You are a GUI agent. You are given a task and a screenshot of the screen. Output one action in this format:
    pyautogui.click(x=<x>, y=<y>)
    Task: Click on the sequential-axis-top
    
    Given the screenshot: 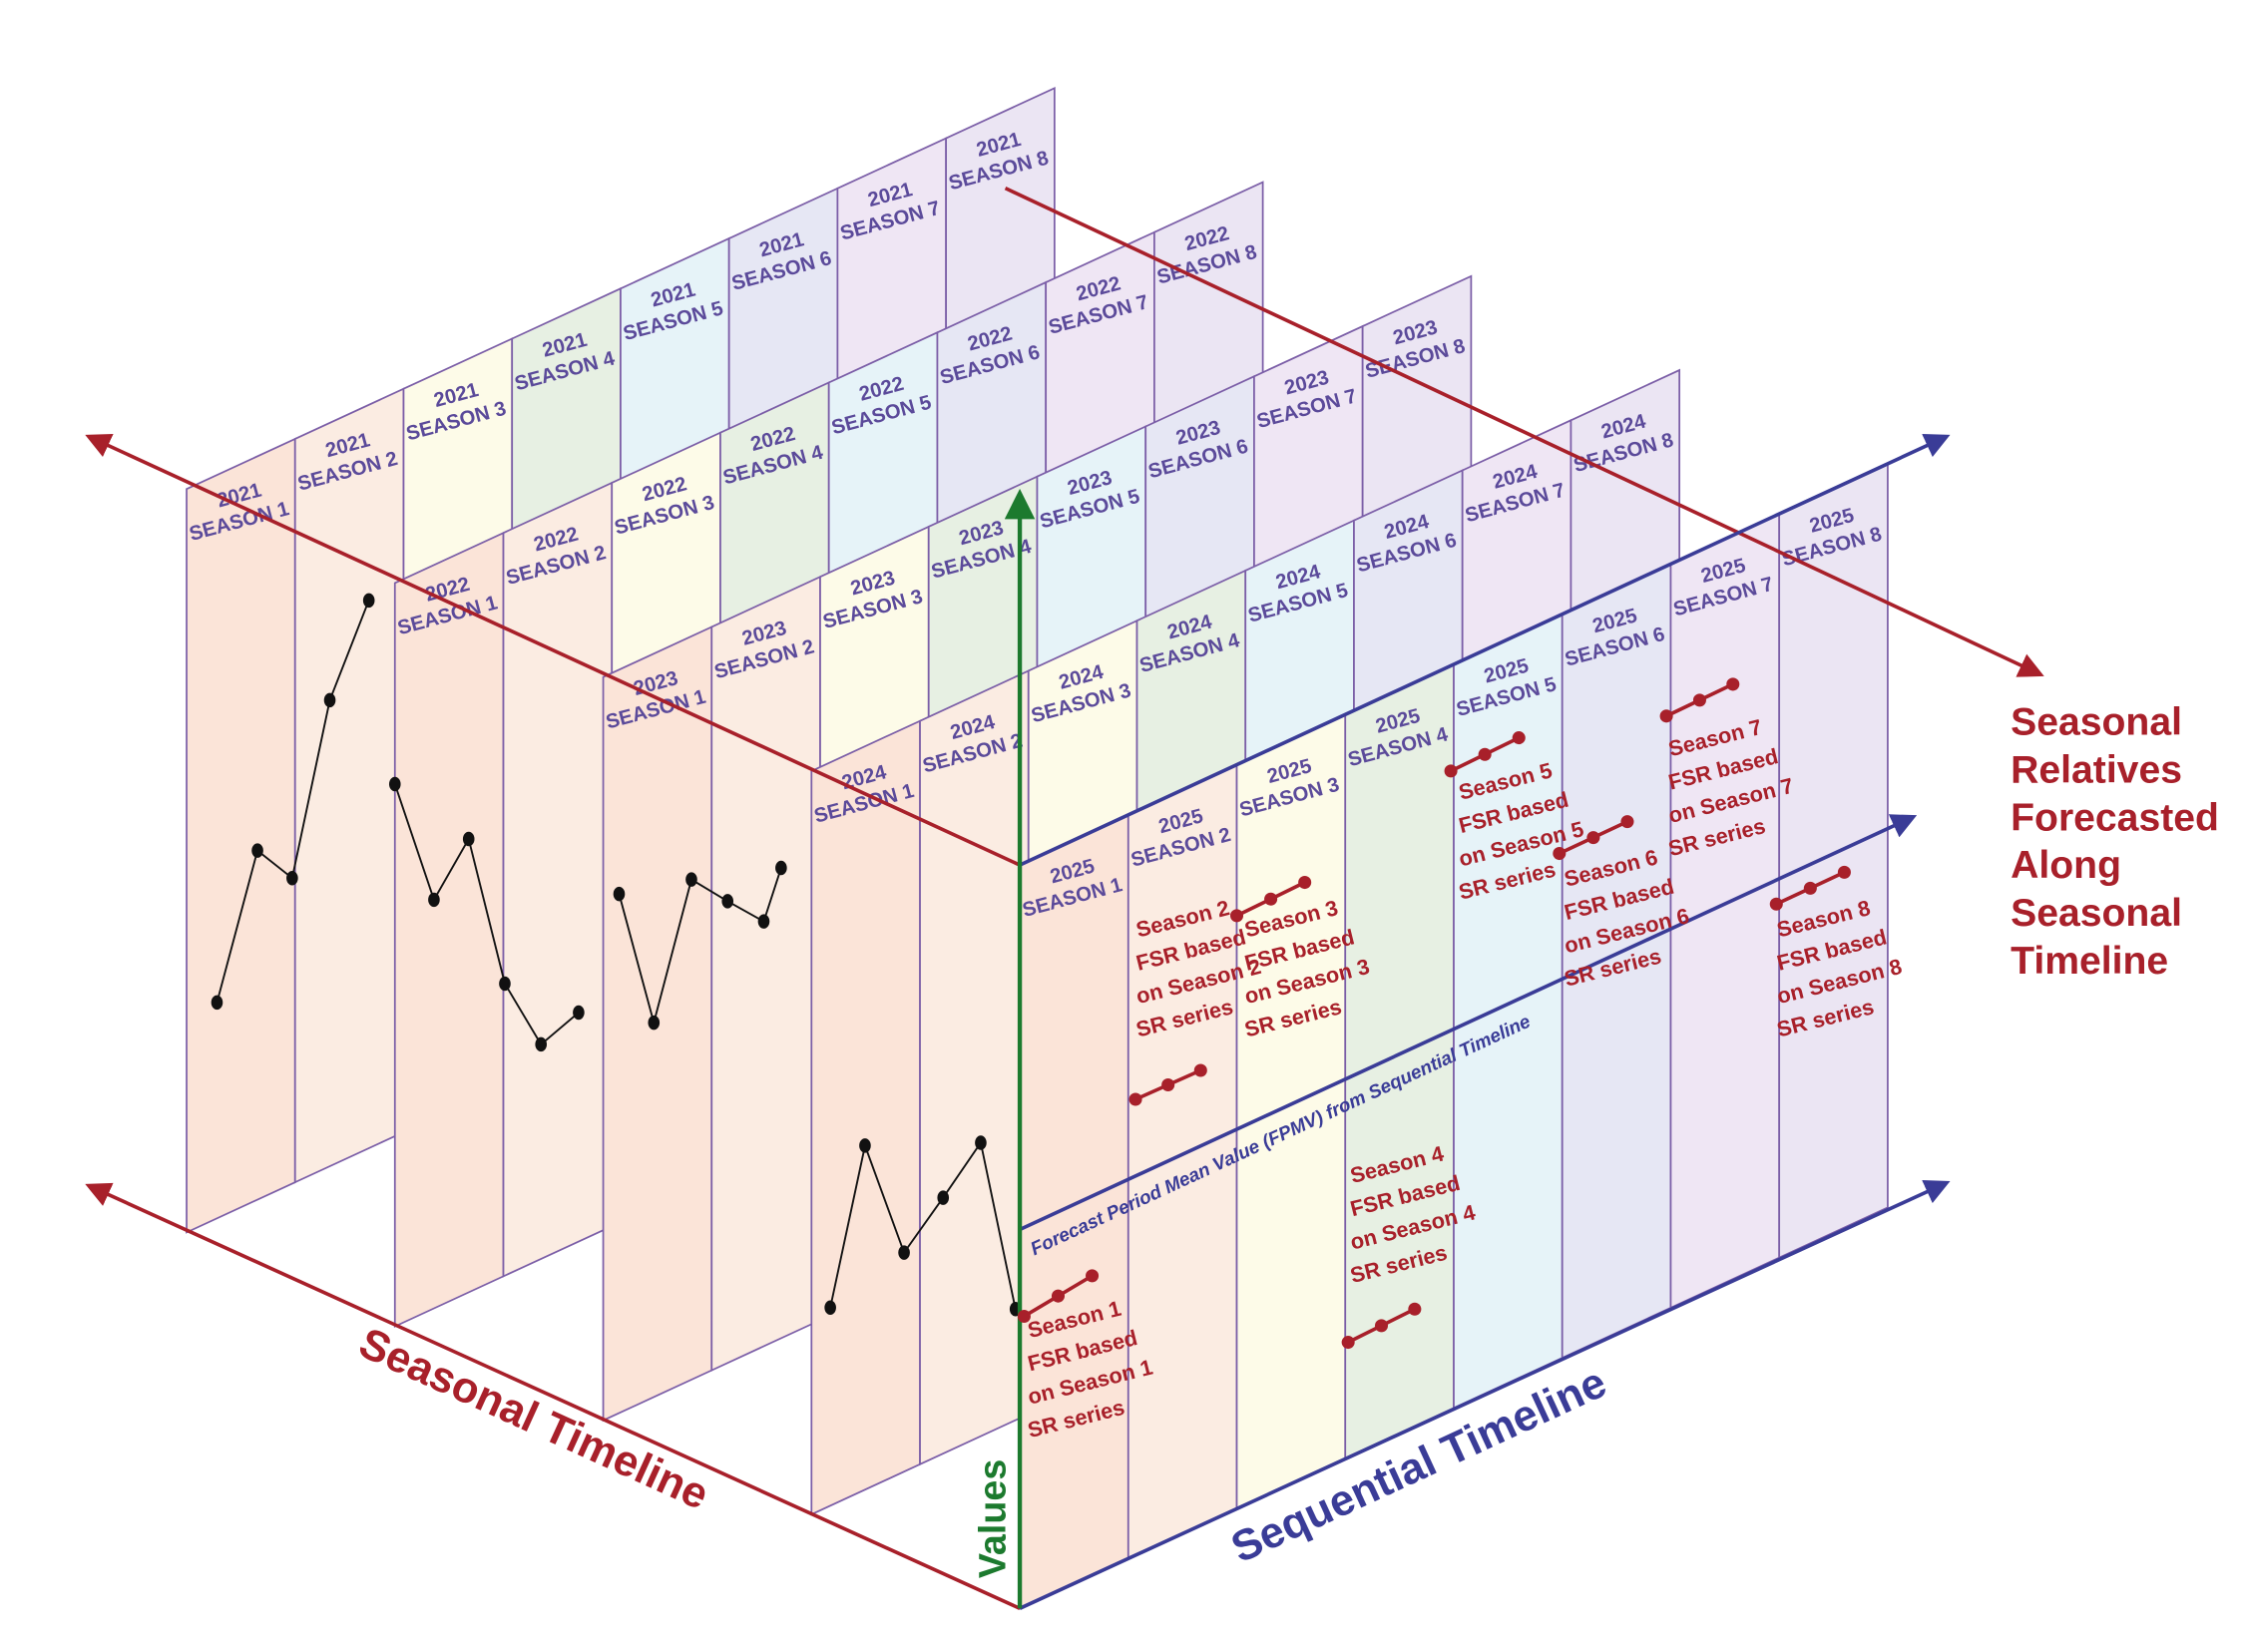 What is the action you would take?
    pyautogui.click(x=1485, y=650)
    